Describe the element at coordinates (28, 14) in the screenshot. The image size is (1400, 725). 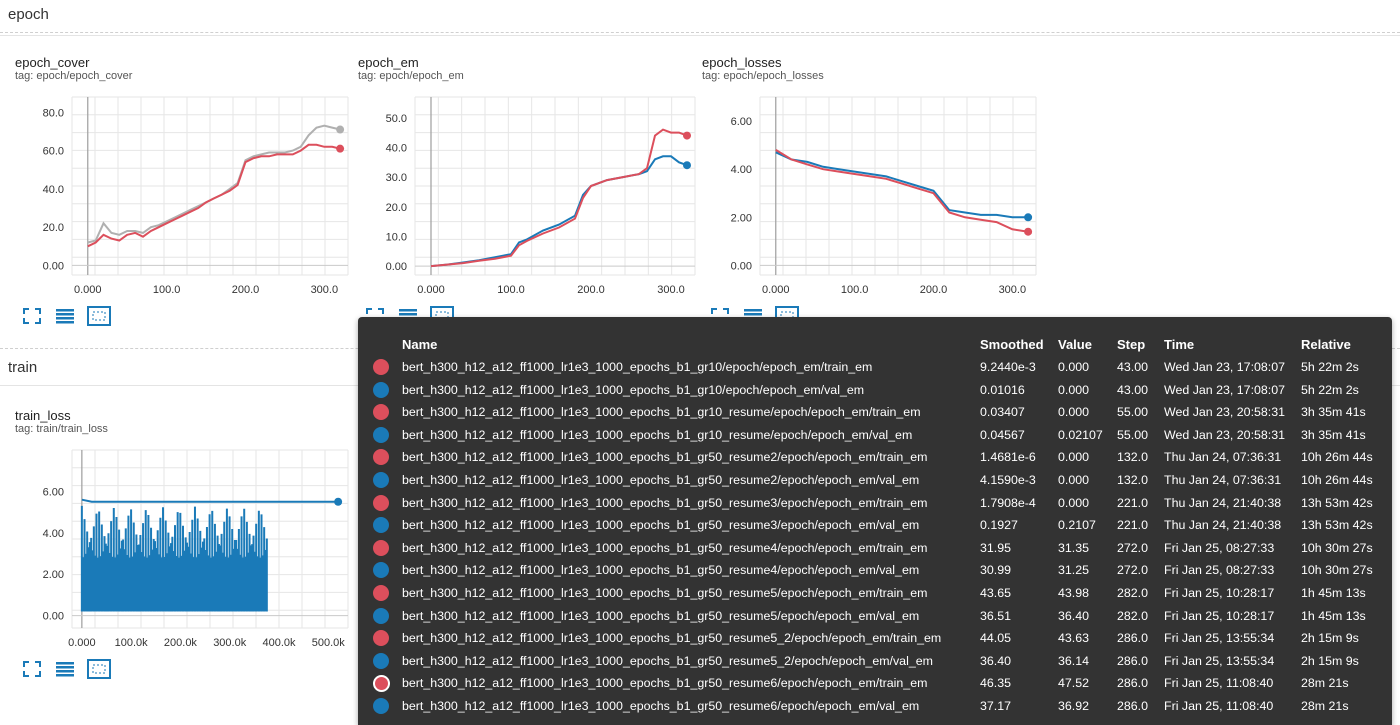
I see `section-title-epoch: epoch` at that location.